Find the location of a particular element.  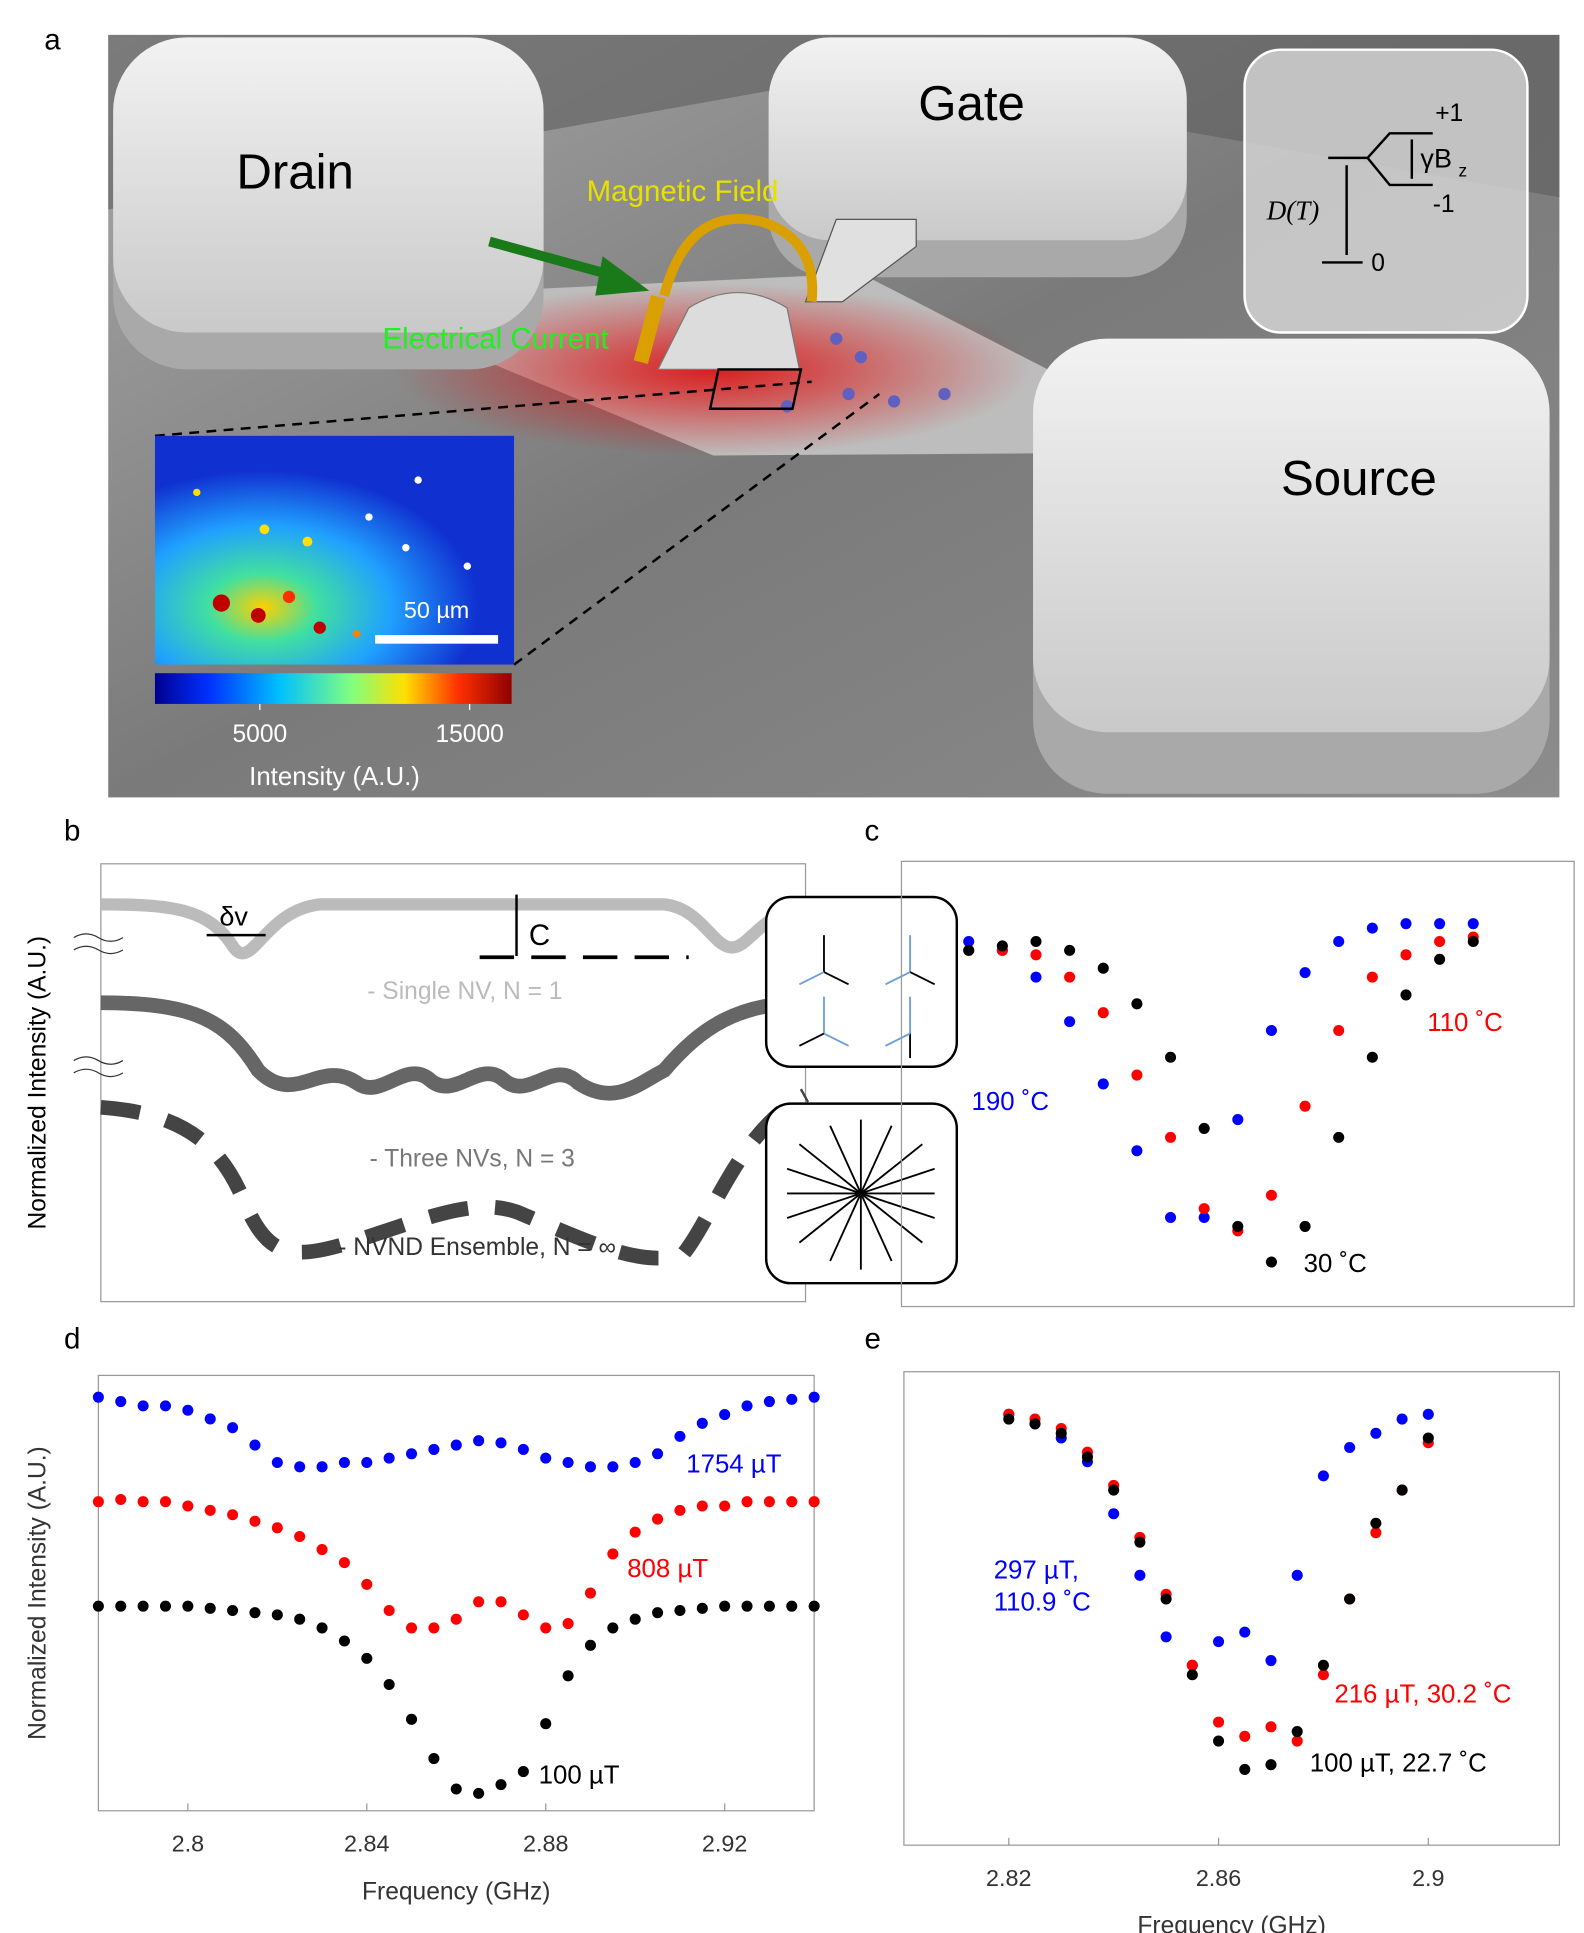

arrow-head is located at coordinates (622, 276).